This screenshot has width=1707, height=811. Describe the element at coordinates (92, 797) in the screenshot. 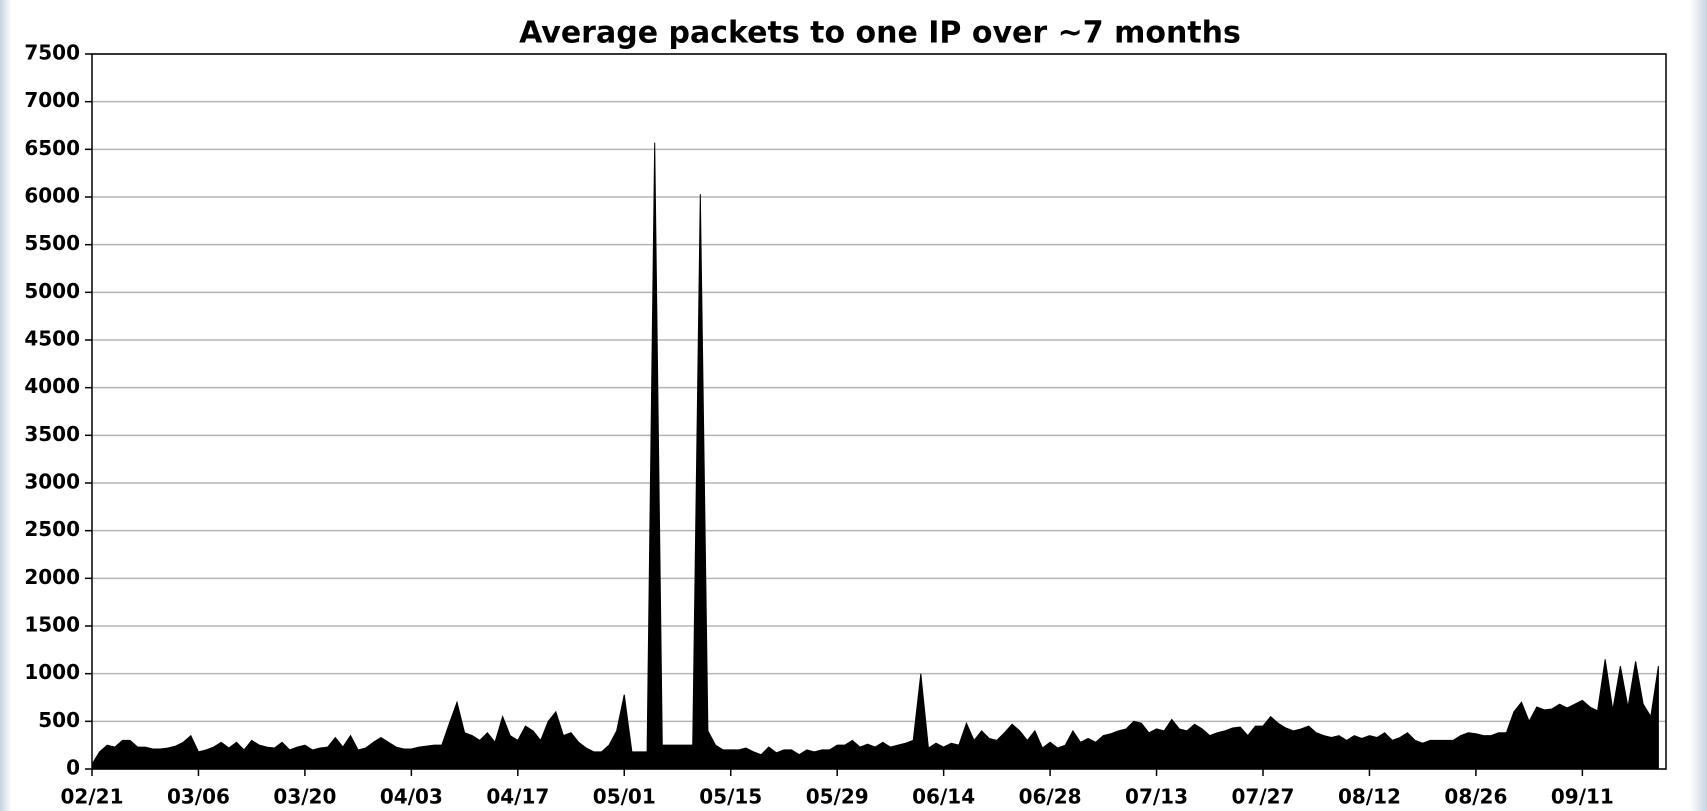

I see `x-tick-label: 02/21` at that location.